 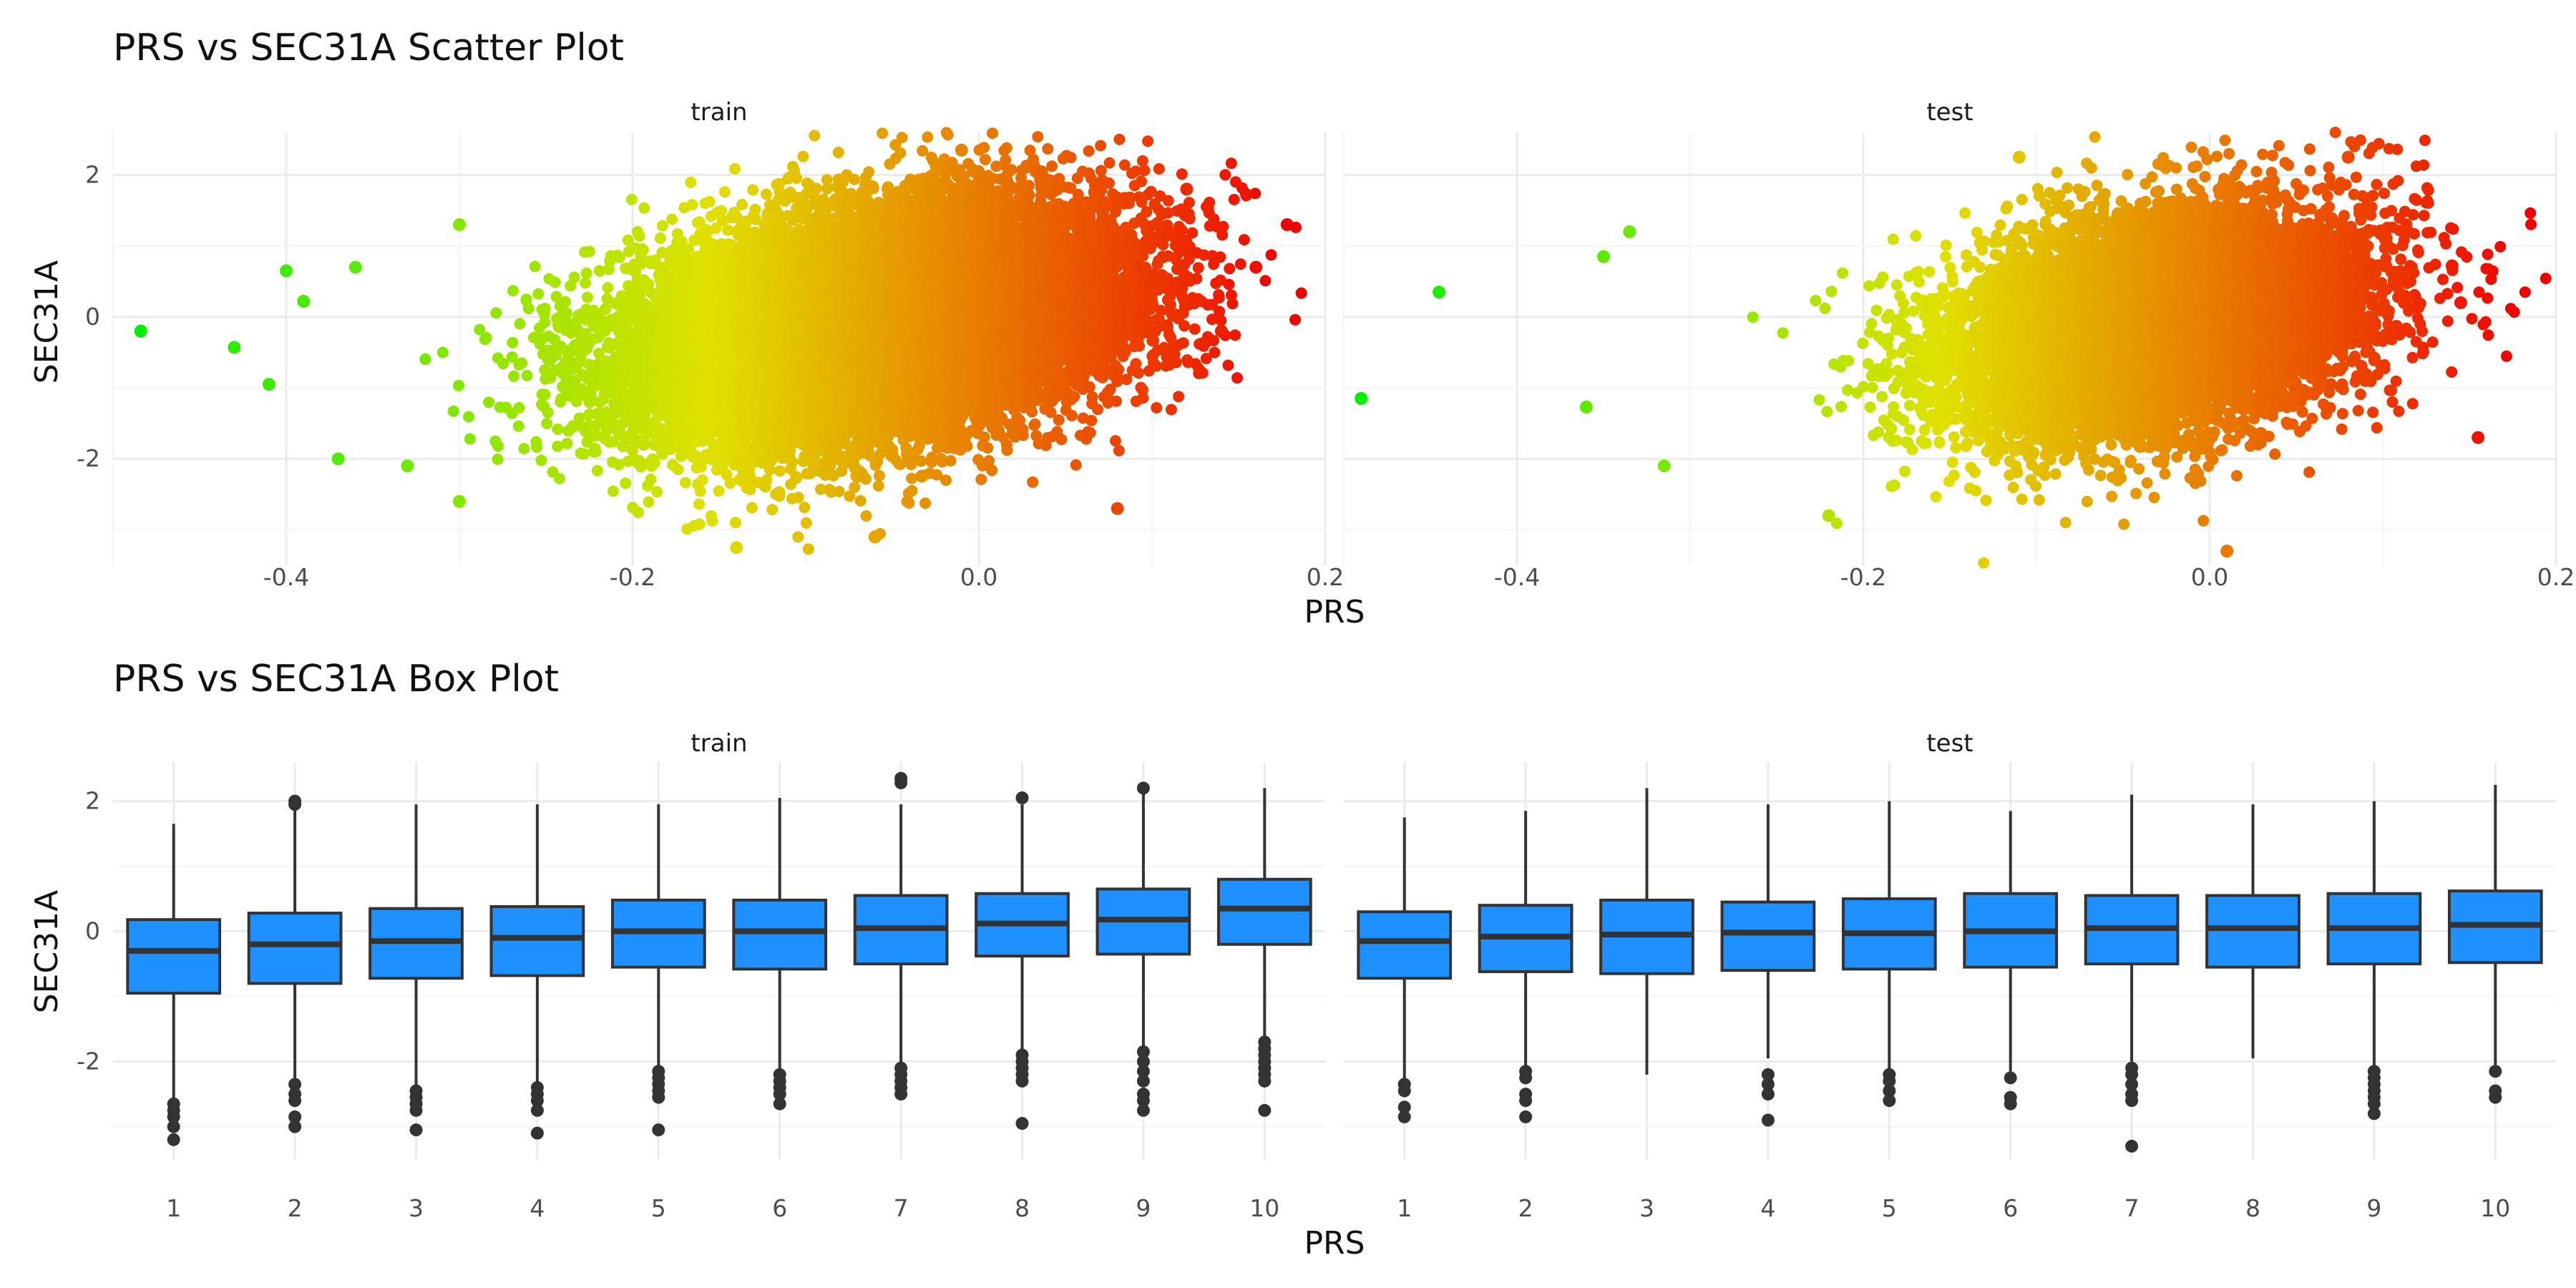 I want to click on scatter-plot-title: PRS vs SEC31A Scatter Plot, so click(x=368, y=48).